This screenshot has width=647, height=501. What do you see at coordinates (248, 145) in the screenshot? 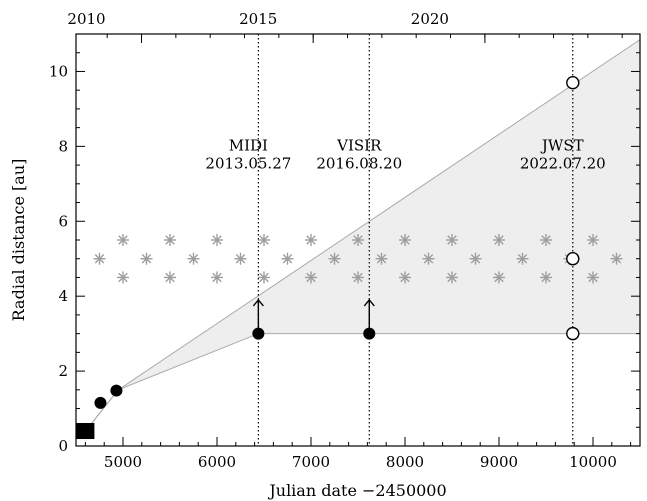
I see `epoch-name-0: MIDI` at bounding box center [248, 145].